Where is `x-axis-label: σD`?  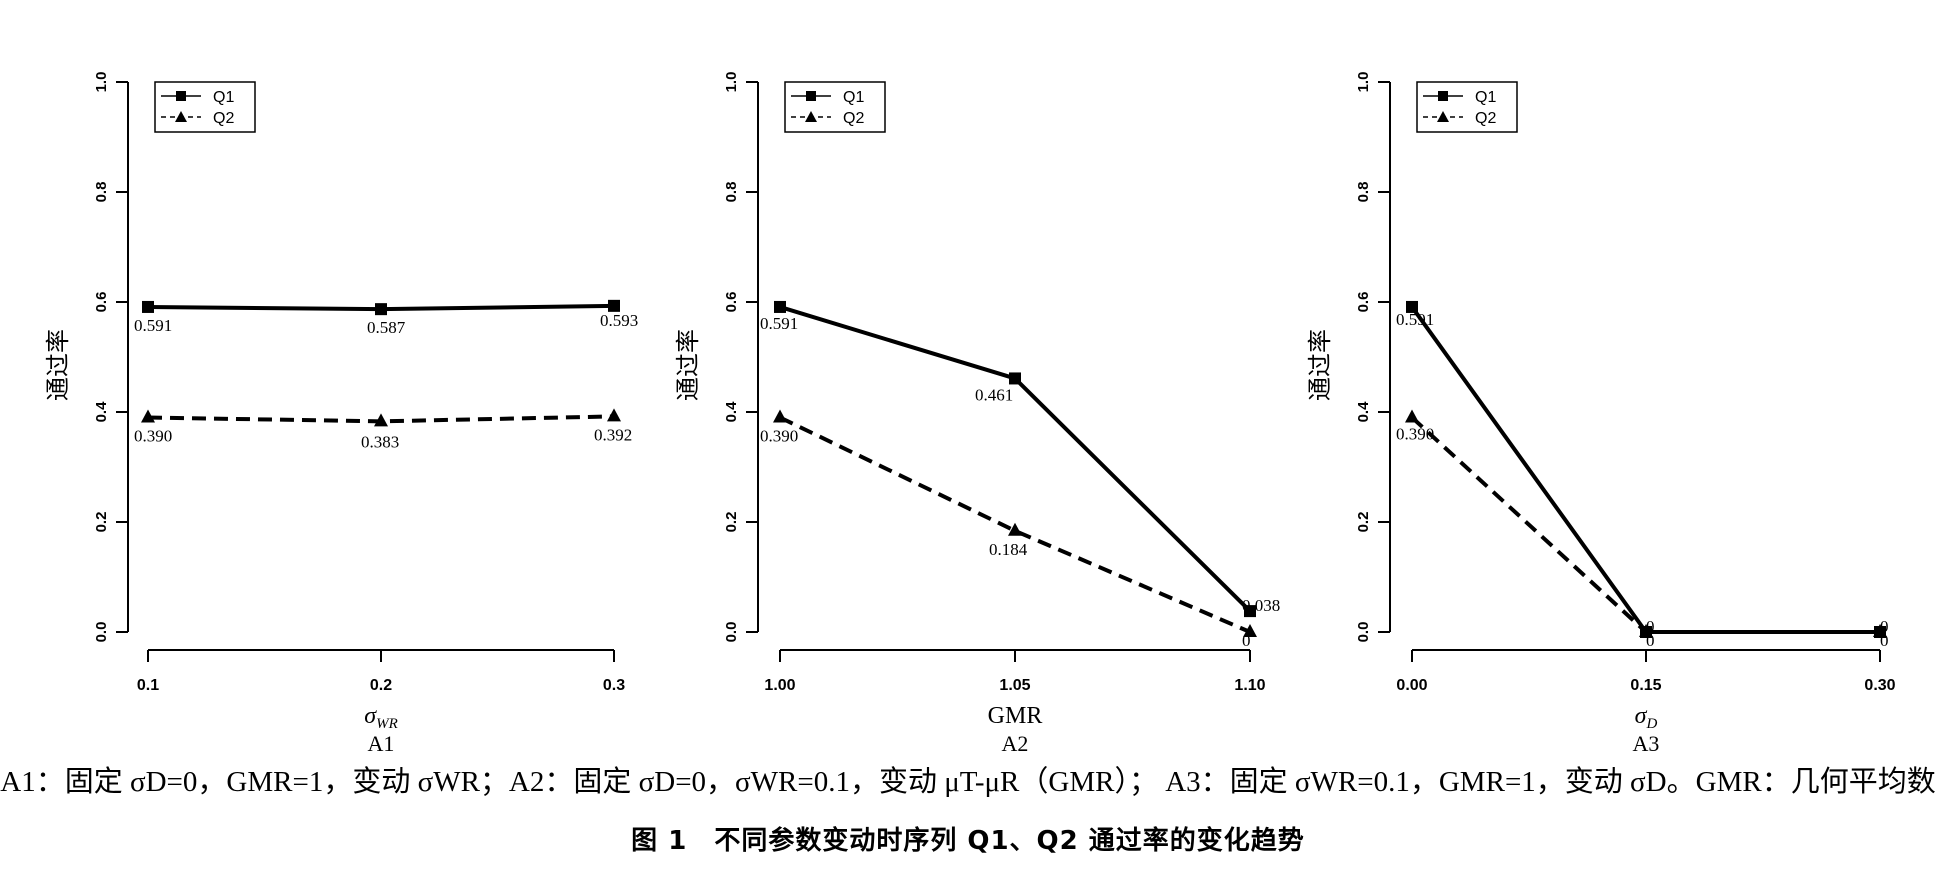 x-axis-label: σD is located at coordinates (1646, 717).